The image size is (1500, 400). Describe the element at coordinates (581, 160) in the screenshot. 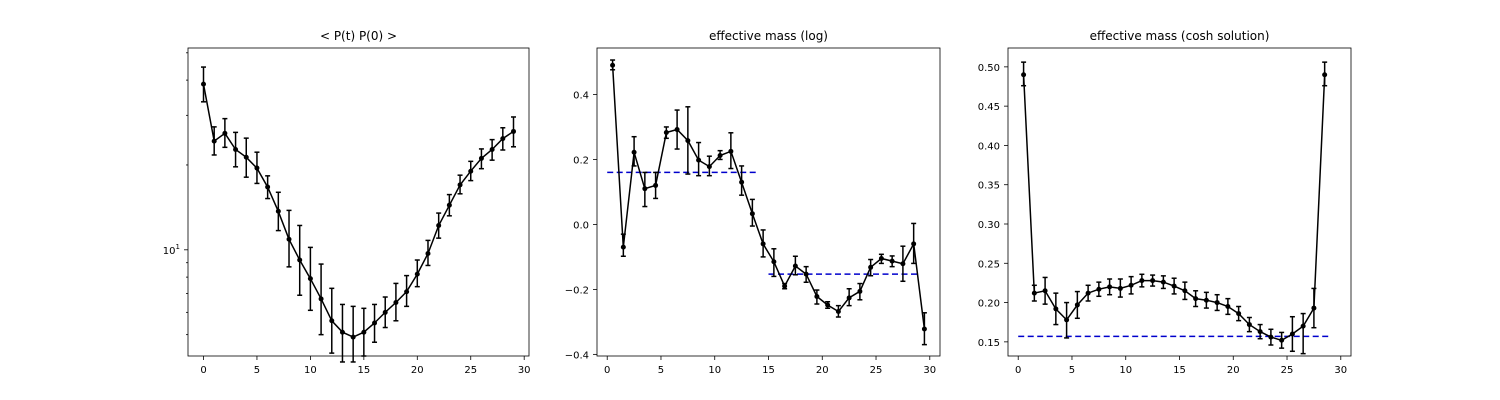

I see `y-tick-label: 0.2` at that location.